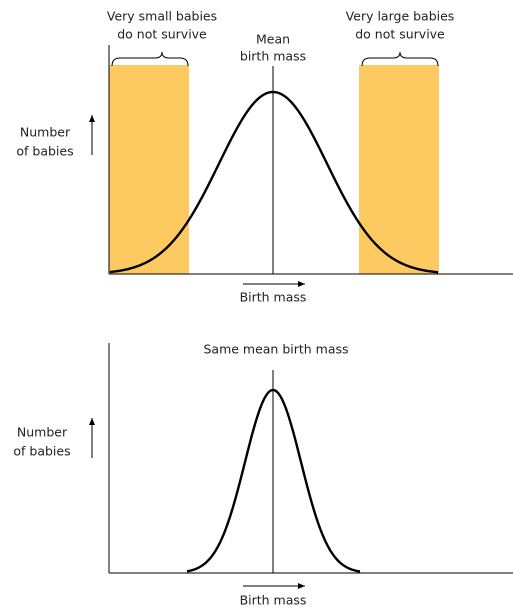 The height and width of the screenshot is (610, 513). I want to click on eliminated-large, so click(399, 169).